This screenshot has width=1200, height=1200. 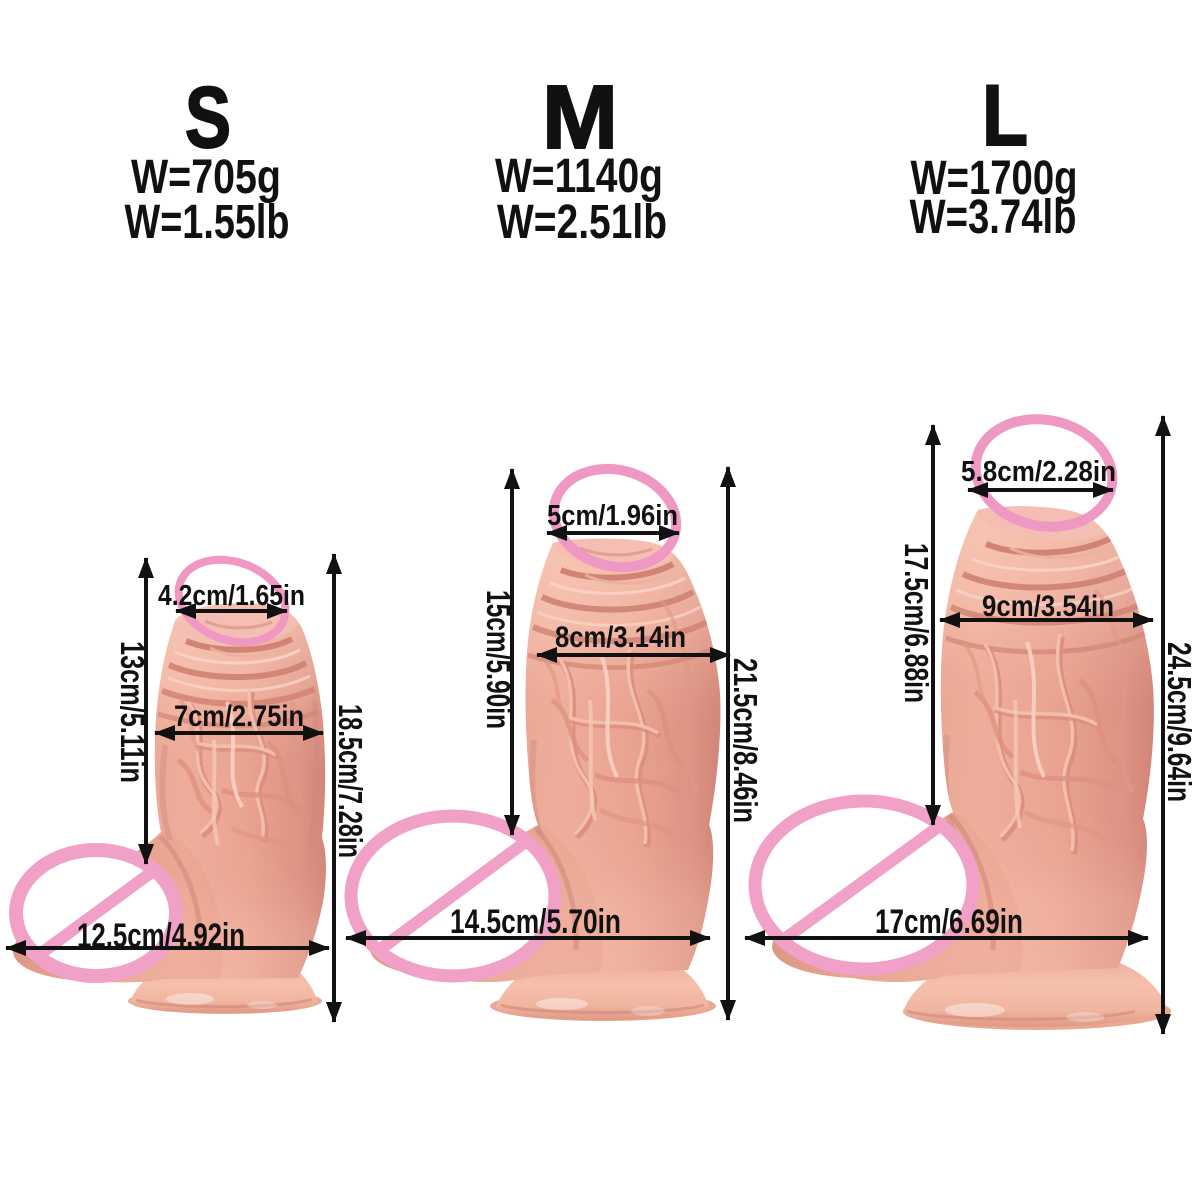 I want to click on svg-text: 7cm/2.75in, so click(x=239, y=716).